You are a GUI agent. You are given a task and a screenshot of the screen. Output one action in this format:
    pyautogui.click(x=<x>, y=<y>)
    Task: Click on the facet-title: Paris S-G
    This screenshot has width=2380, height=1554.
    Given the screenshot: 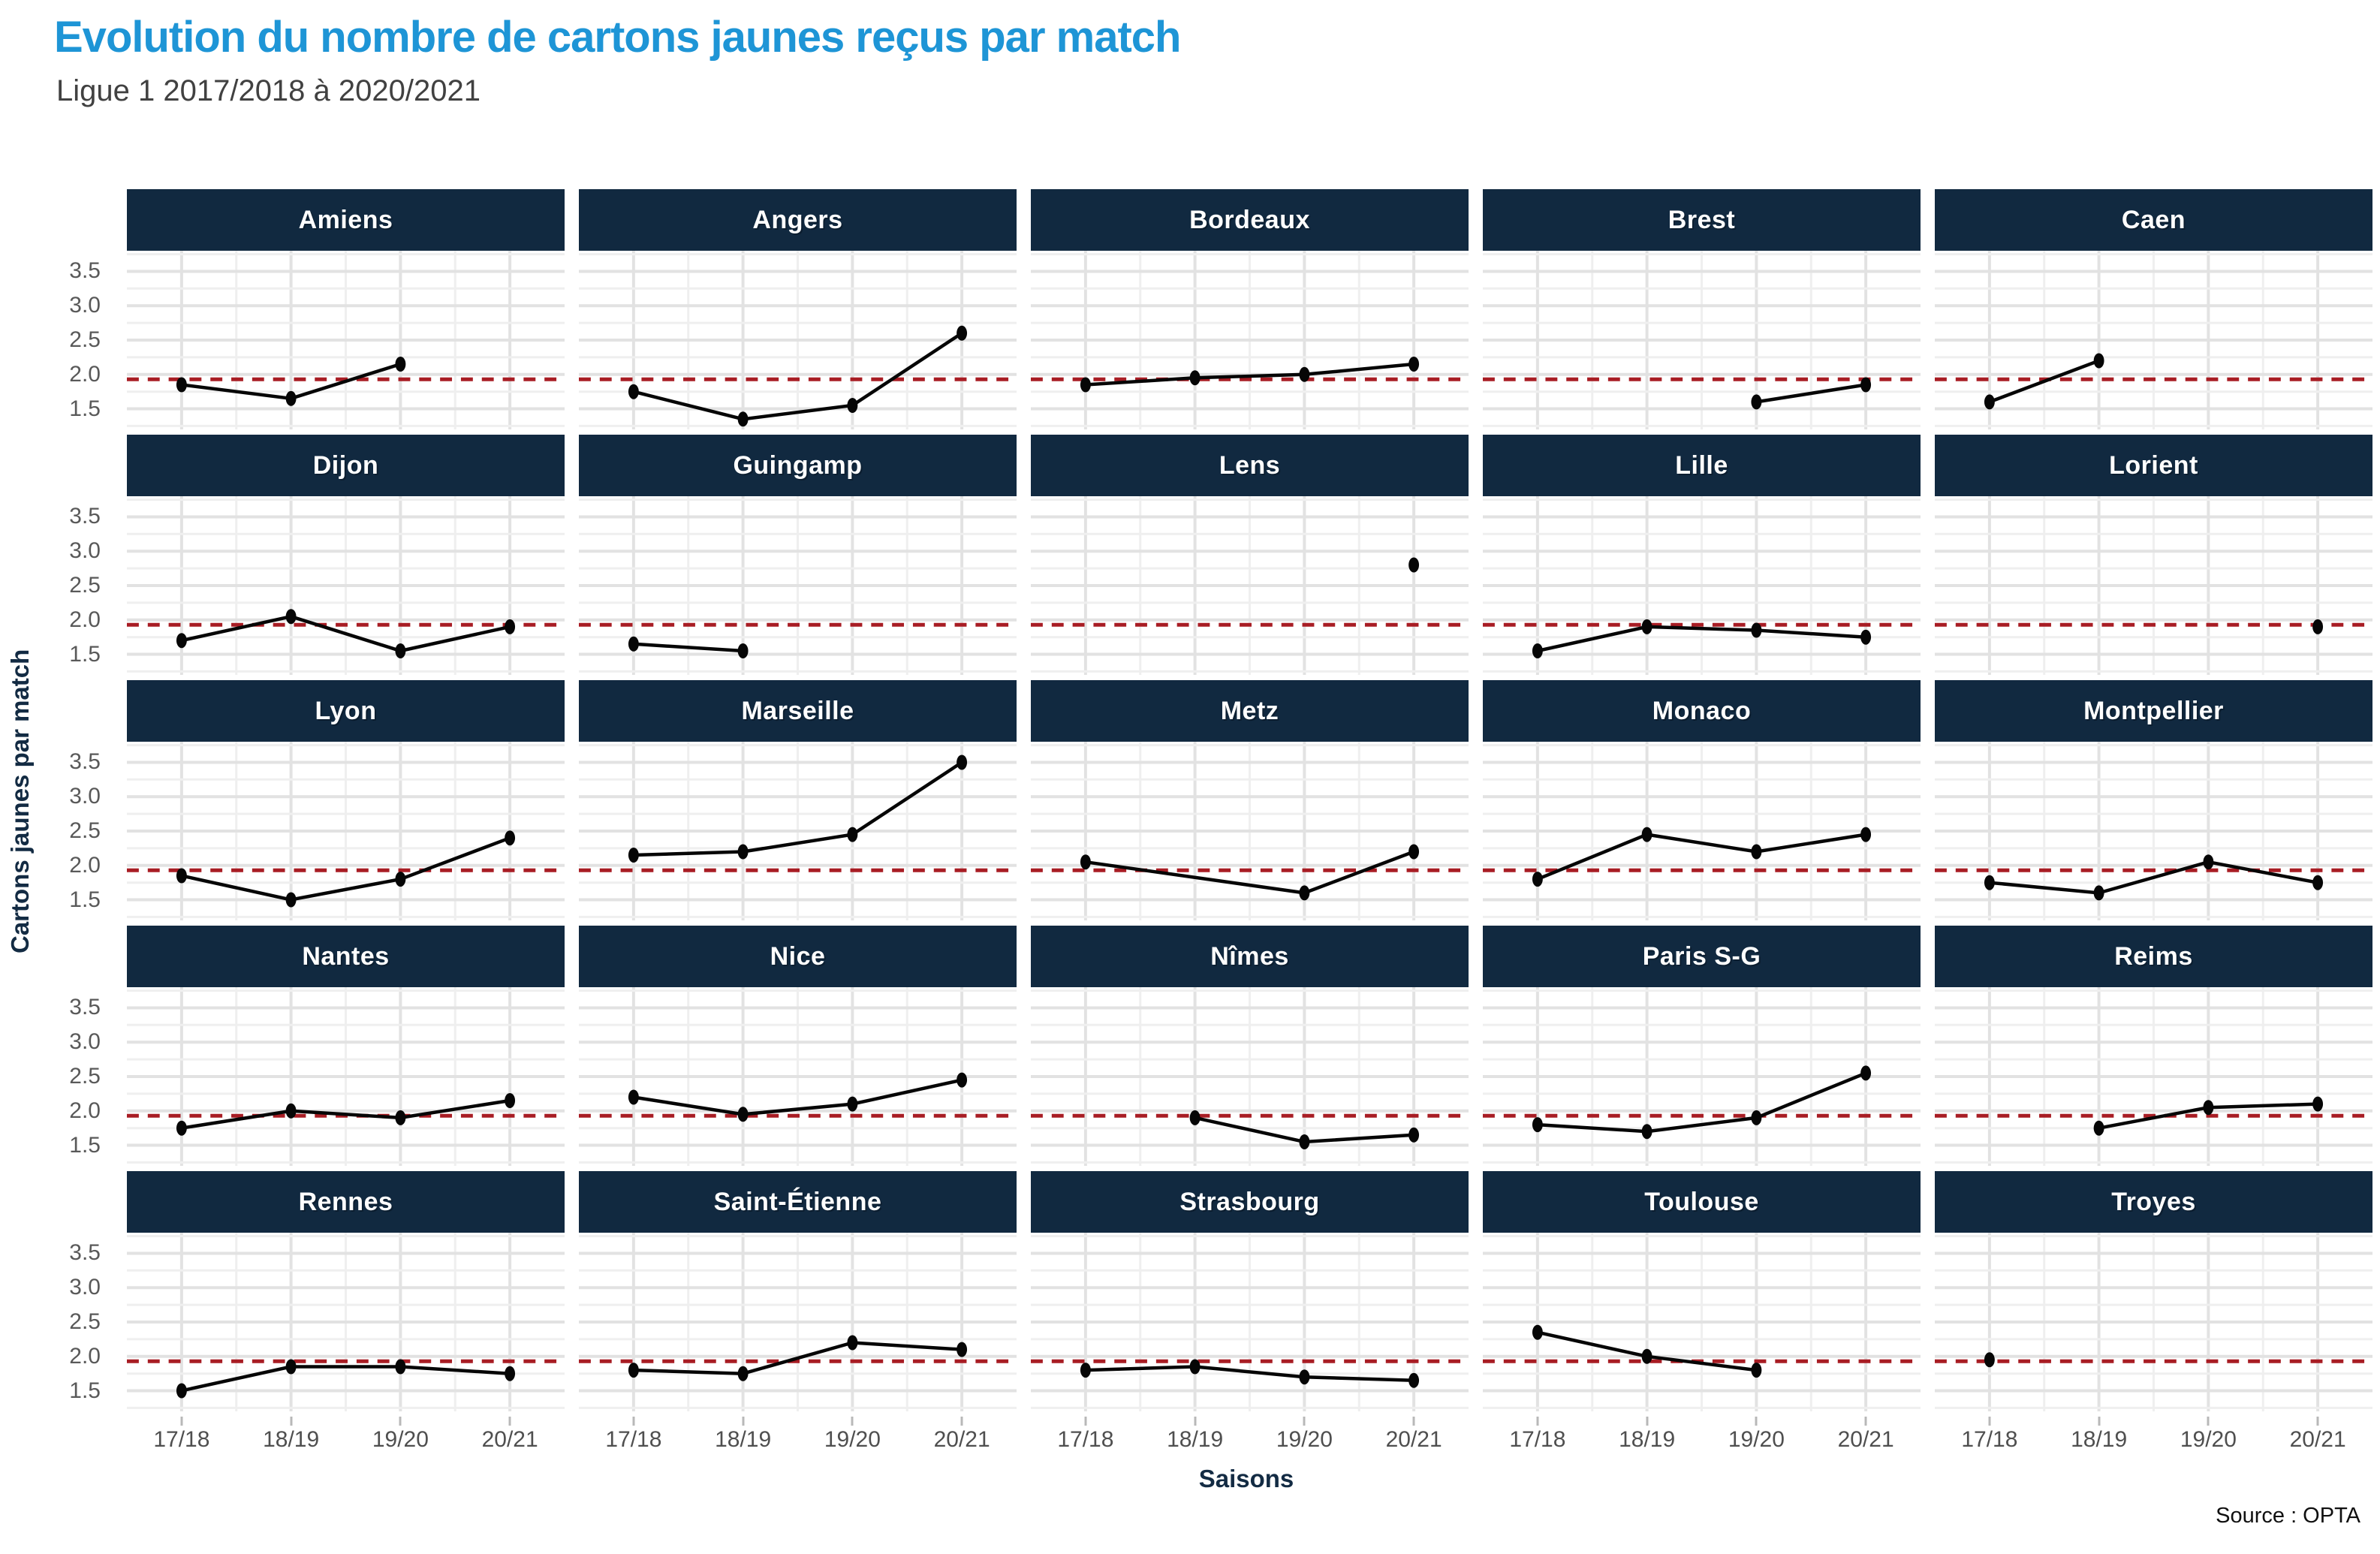 What is the action you would take?
    pyautogui.click(x=1702, y=956)
    